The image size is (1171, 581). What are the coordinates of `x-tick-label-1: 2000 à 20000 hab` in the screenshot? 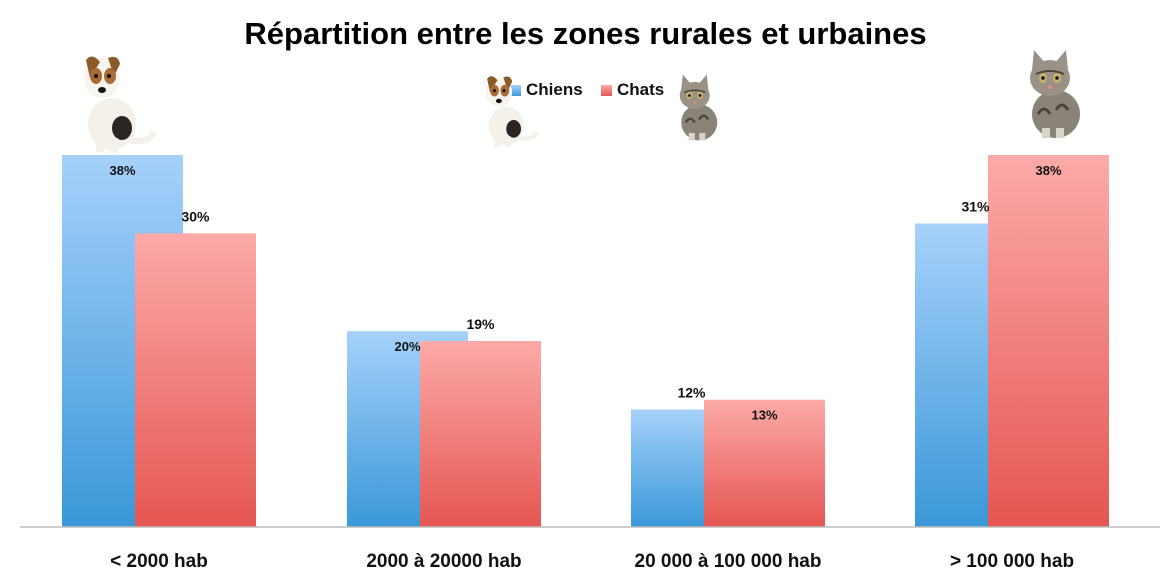 It's located at (443, 561).